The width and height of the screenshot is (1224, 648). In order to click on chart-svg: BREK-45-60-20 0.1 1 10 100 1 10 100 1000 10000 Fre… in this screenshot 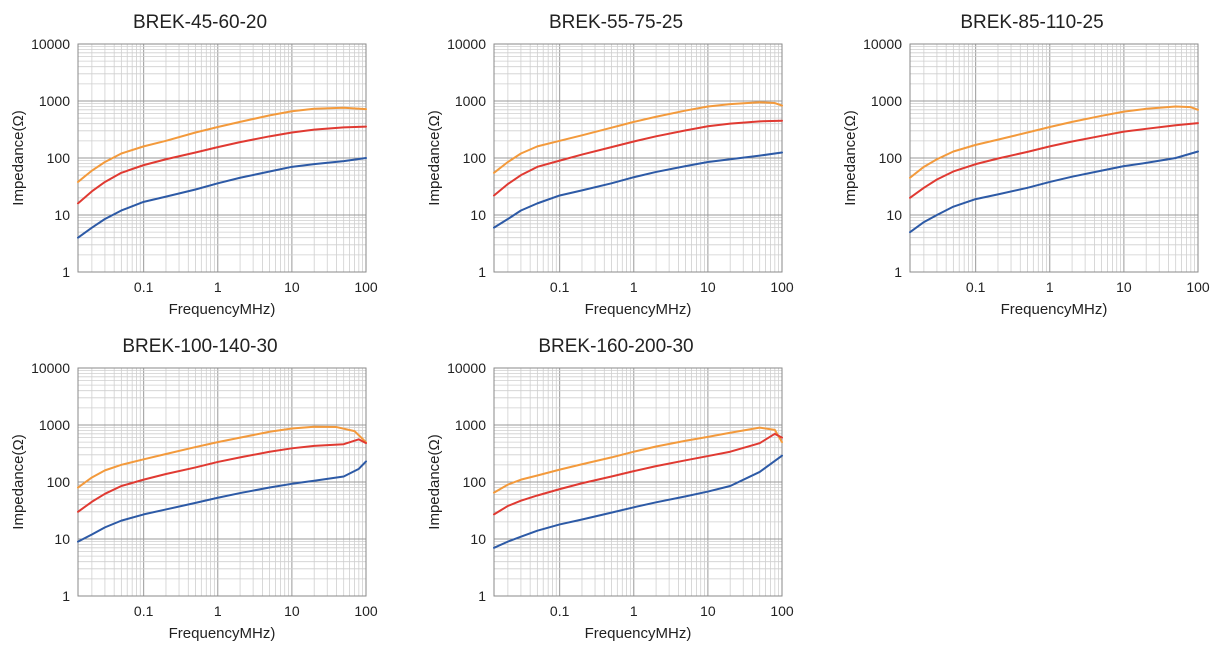, I will do `click(194, 165)`.